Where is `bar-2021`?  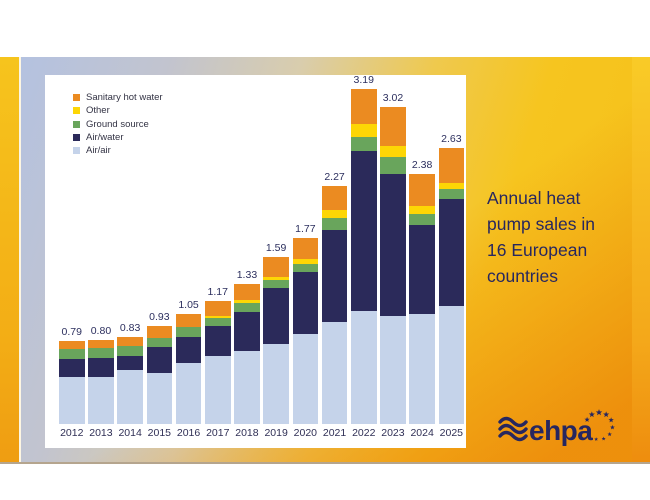 bar-2021 is located at coordinates (334, 304).